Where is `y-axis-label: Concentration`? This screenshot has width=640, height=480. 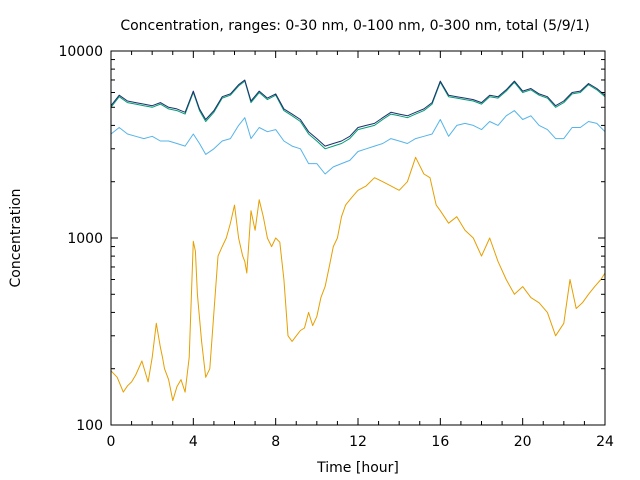 y-axis-label: Concentration is located at coordinates (16, 237).